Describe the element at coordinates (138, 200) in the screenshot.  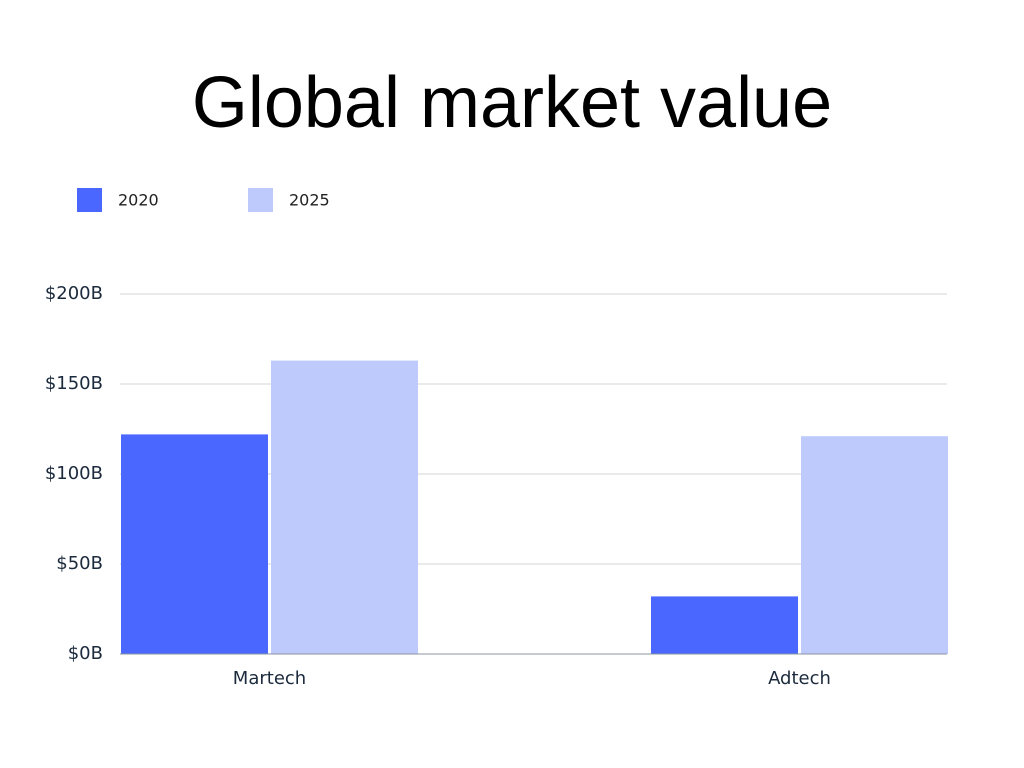
I see `legend-label: 2020` at that location.